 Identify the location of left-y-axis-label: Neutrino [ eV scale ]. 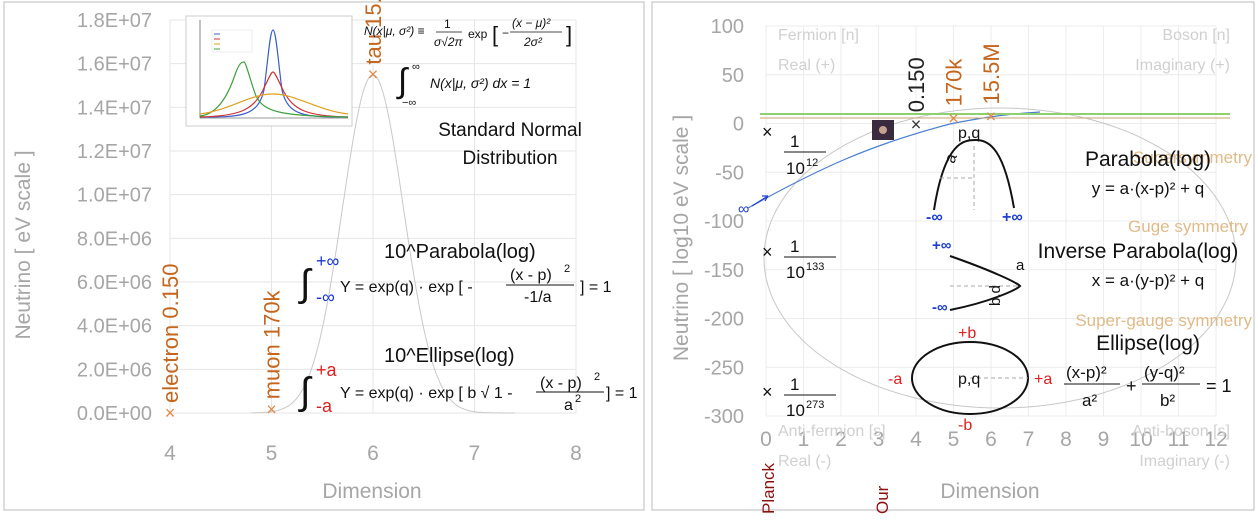
(23, 244).